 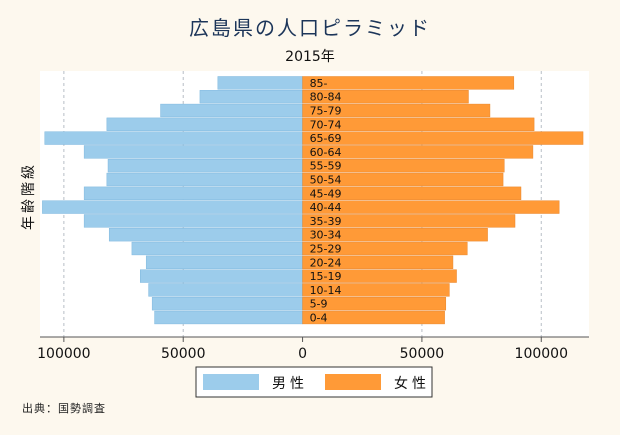 I want to click on legend-swatch-male, so click(x=231, y=382).